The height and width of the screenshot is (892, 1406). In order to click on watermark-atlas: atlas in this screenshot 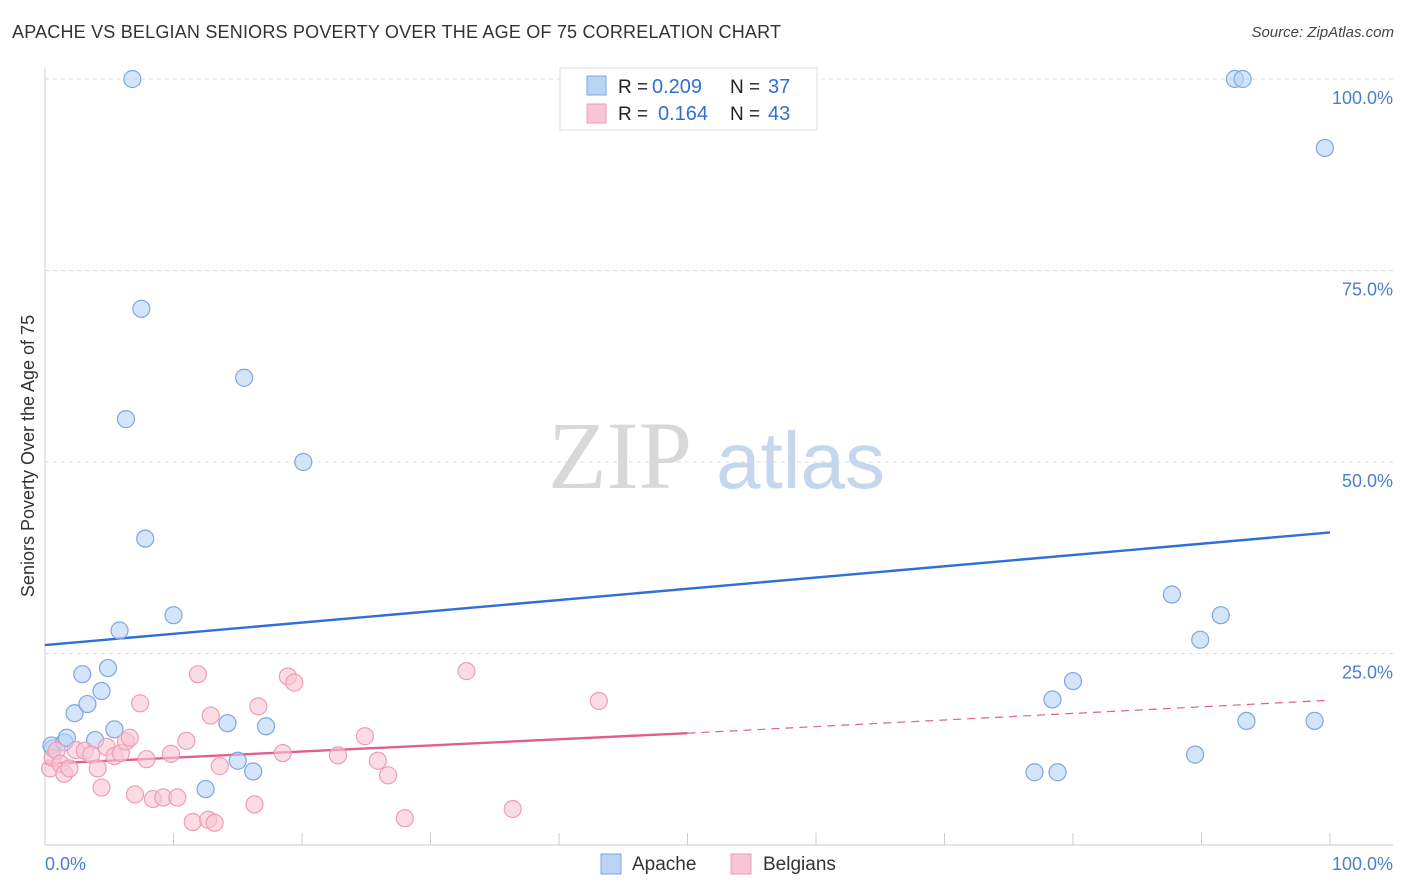, I will do `click(800, 460)`.